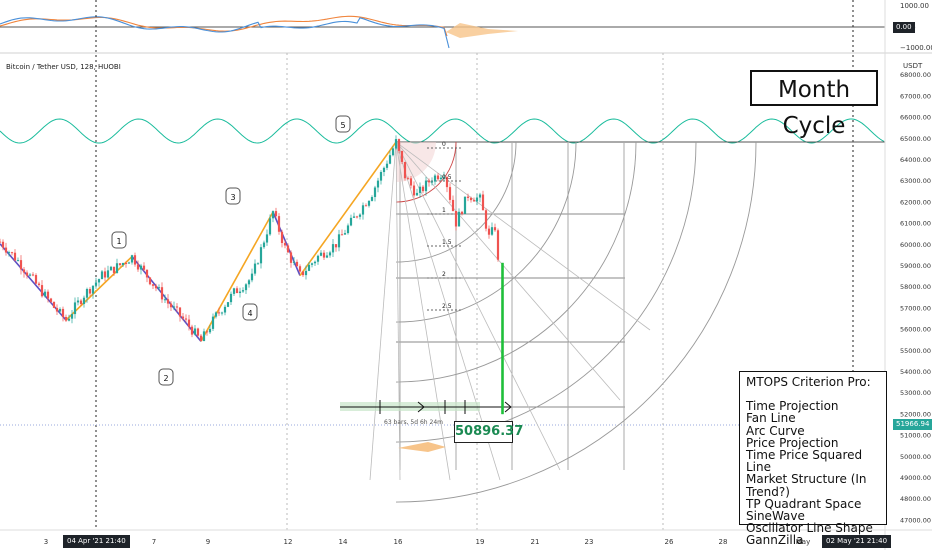 This screenshot has height=550, width=932. I want to click on structure-label: 4, so click(249, 313).